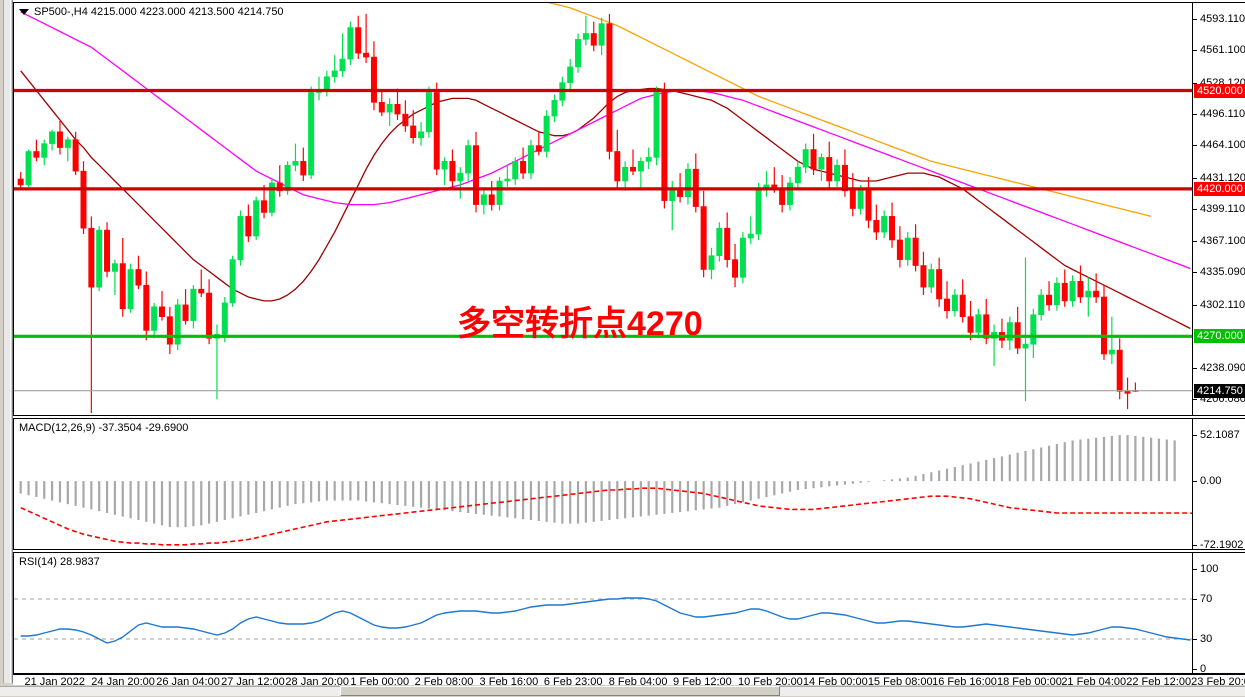  I want to click on price-scale-tick: 4367.100, so click(1219, 241).